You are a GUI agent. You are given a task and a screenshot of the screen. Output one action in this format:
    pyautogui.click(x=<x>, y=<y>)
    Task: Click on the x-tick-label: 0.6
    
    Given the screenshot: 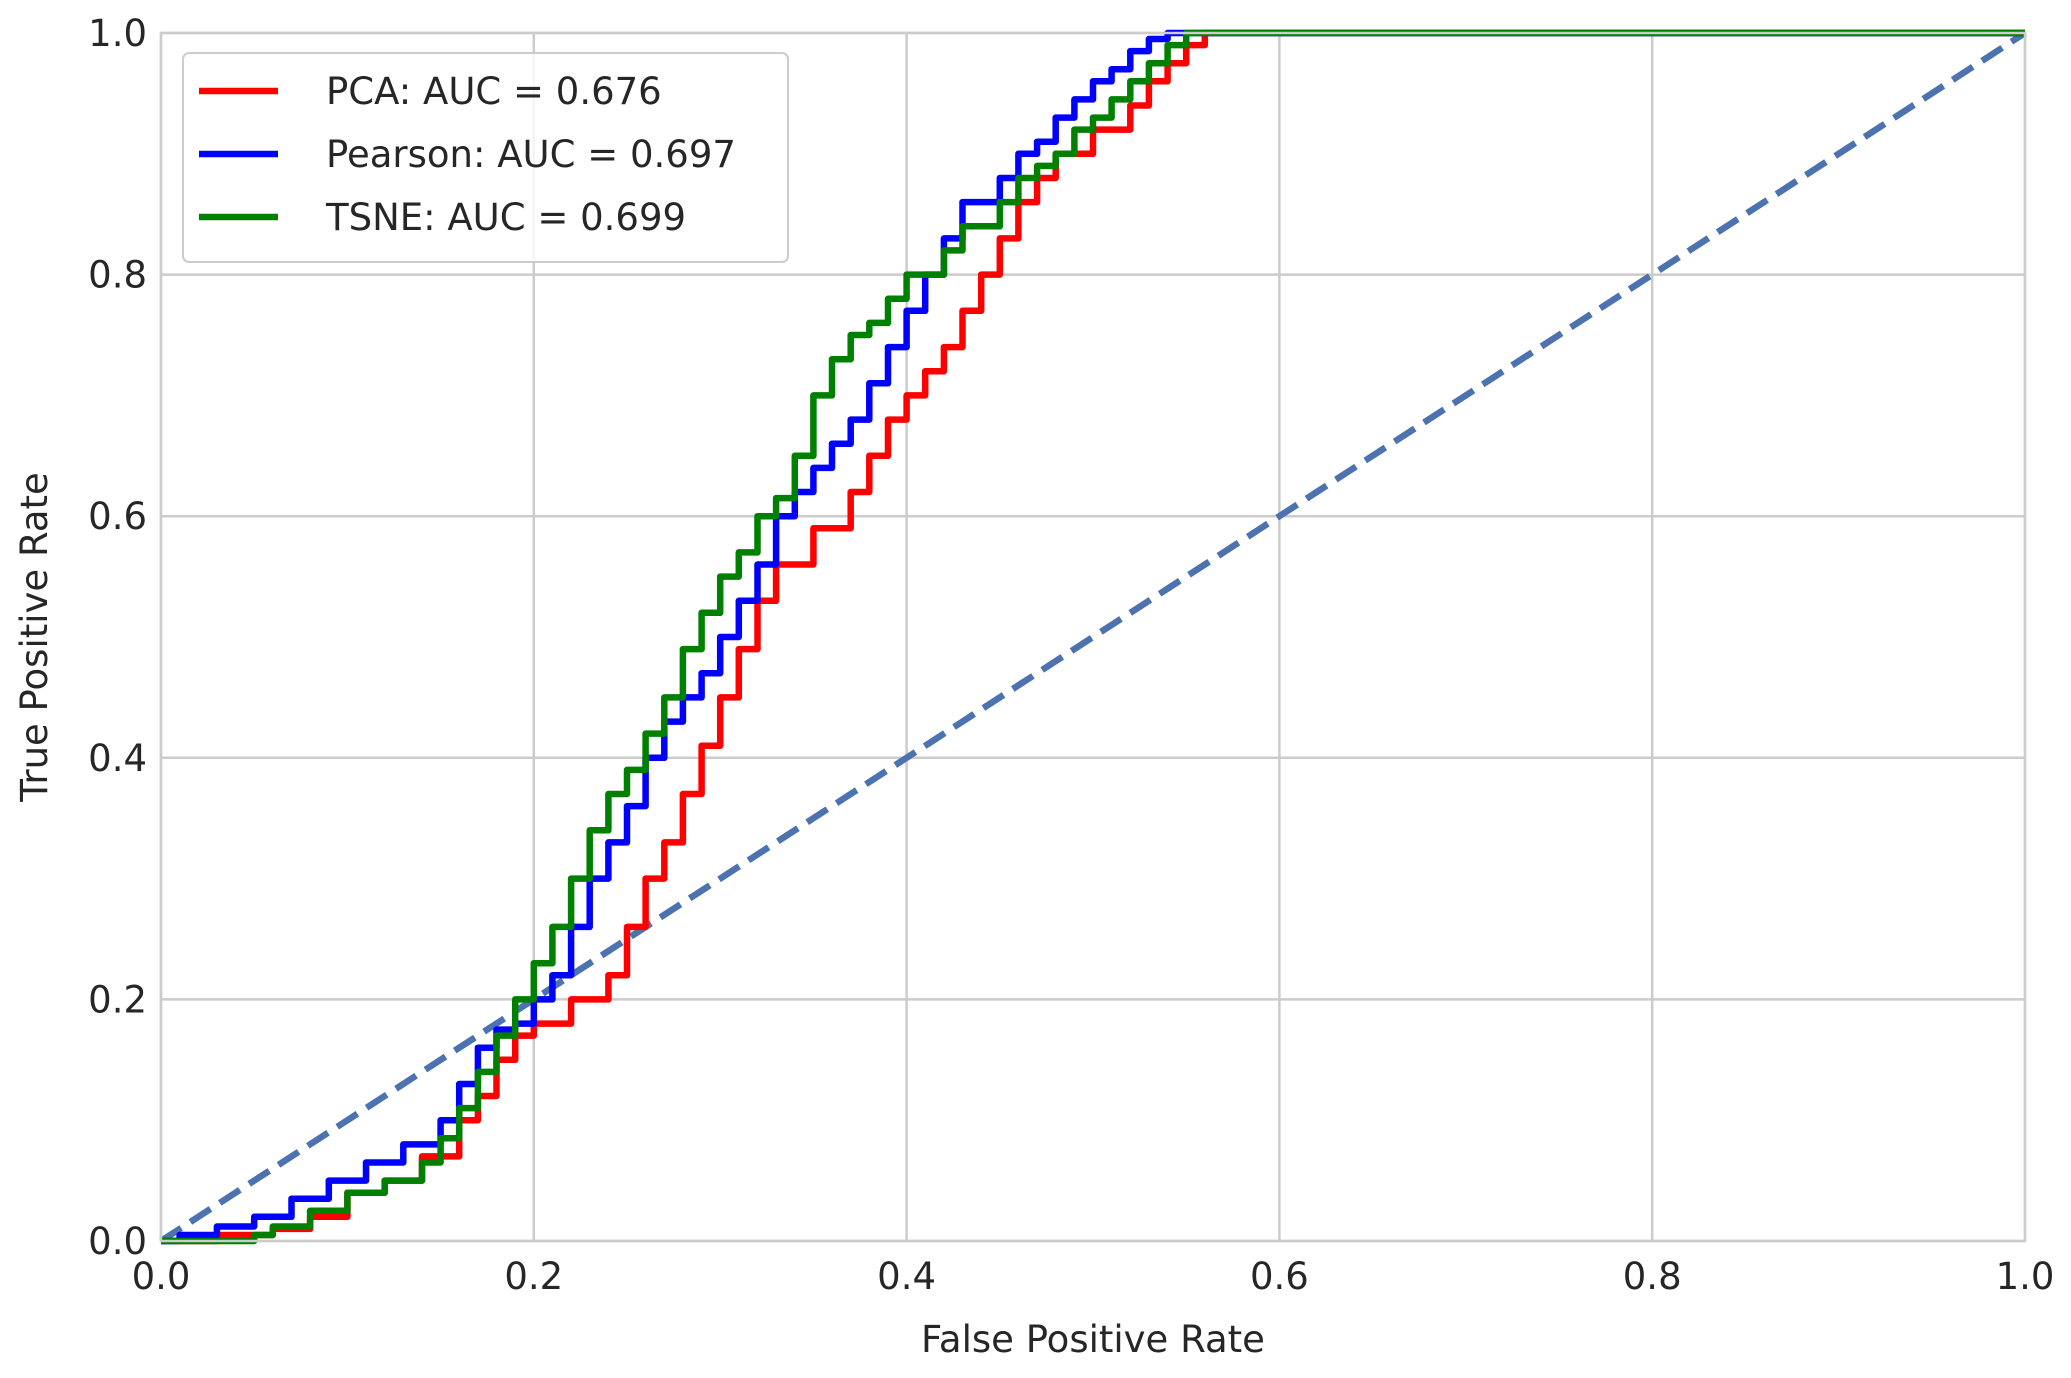 What is the action you would take?
    pyautogui.click(x=1279, y=1276)
    